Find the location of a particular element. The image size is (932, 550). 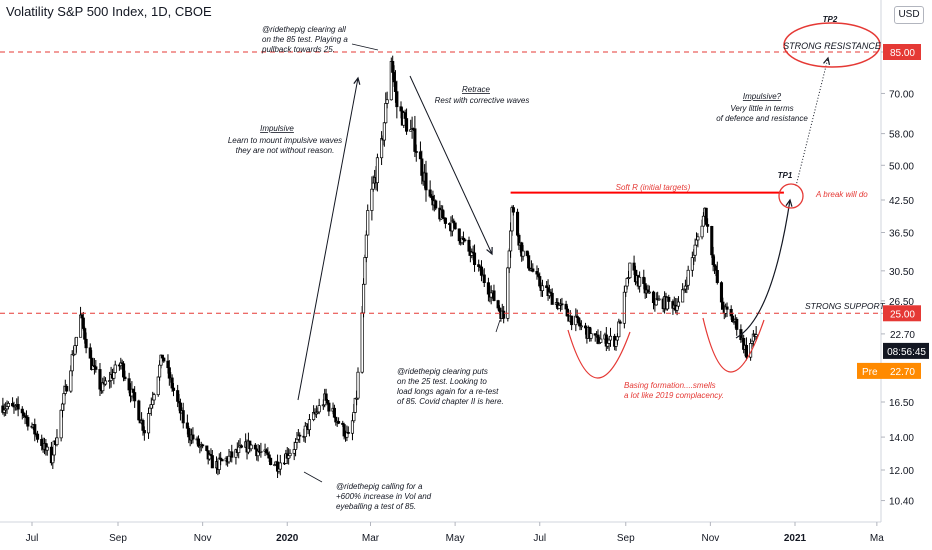

calling-note-text: @ridethepig calling for a is located at coordinates (379, 486).